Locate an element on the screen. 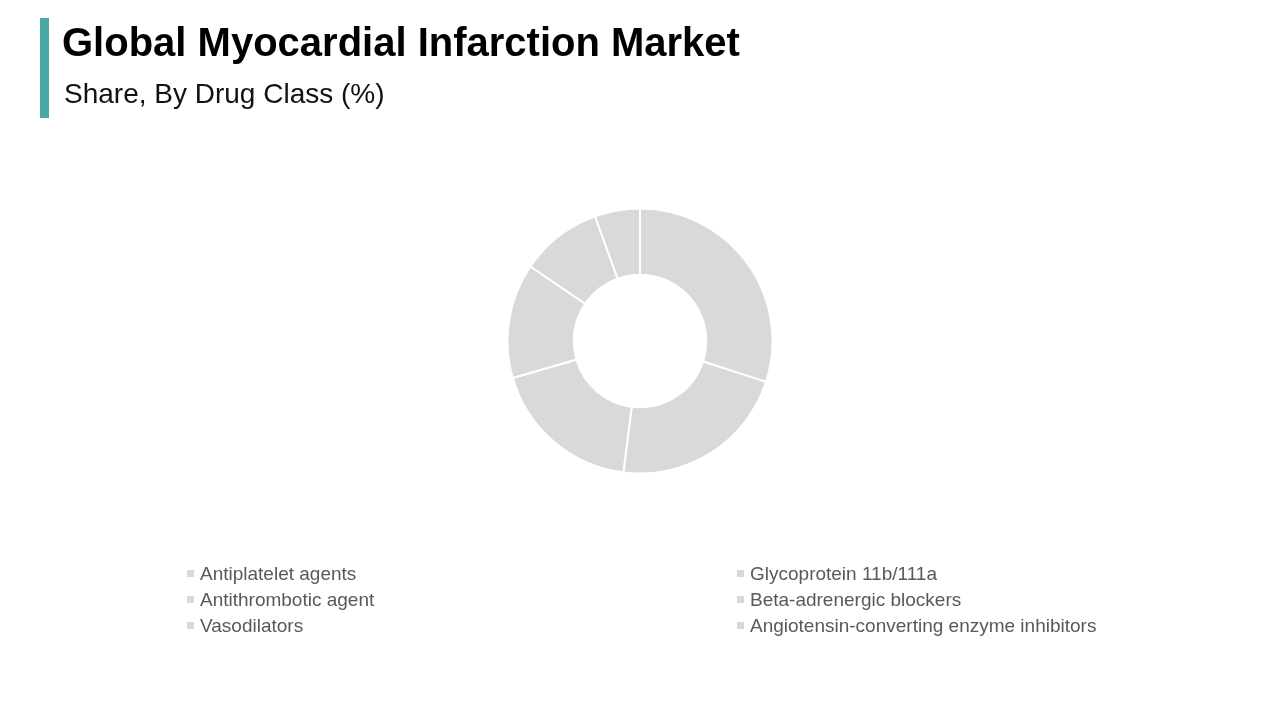  legend-label: Angiotensin-converting enzyme inhibitors is located at coordinates (923, 625).